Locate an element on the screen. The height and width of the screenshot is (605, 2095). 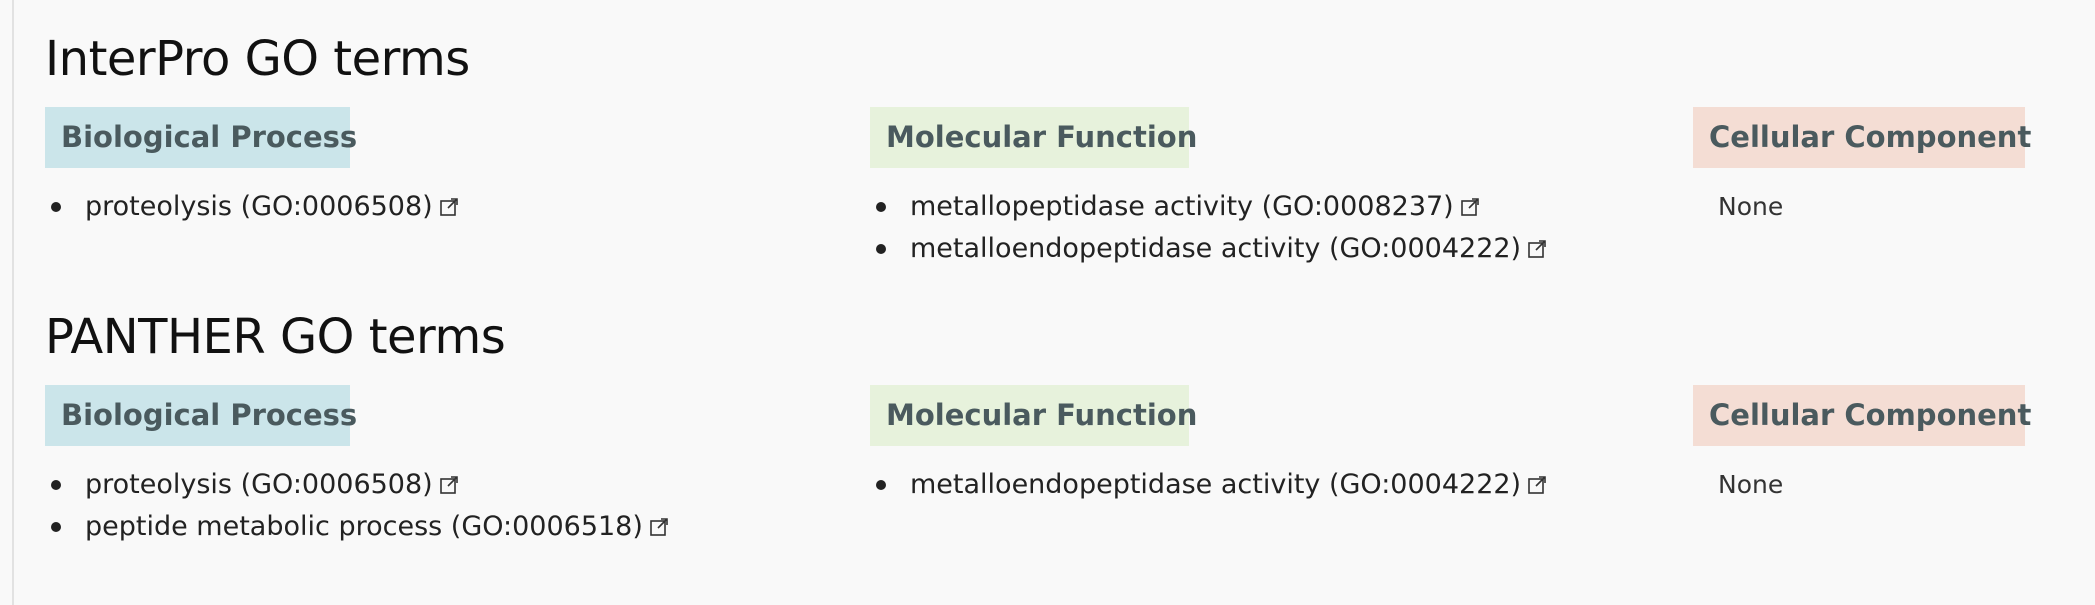
interpro-bp-term-list: proteolysis (GO:0006508) is located at coordinates (252, 207).